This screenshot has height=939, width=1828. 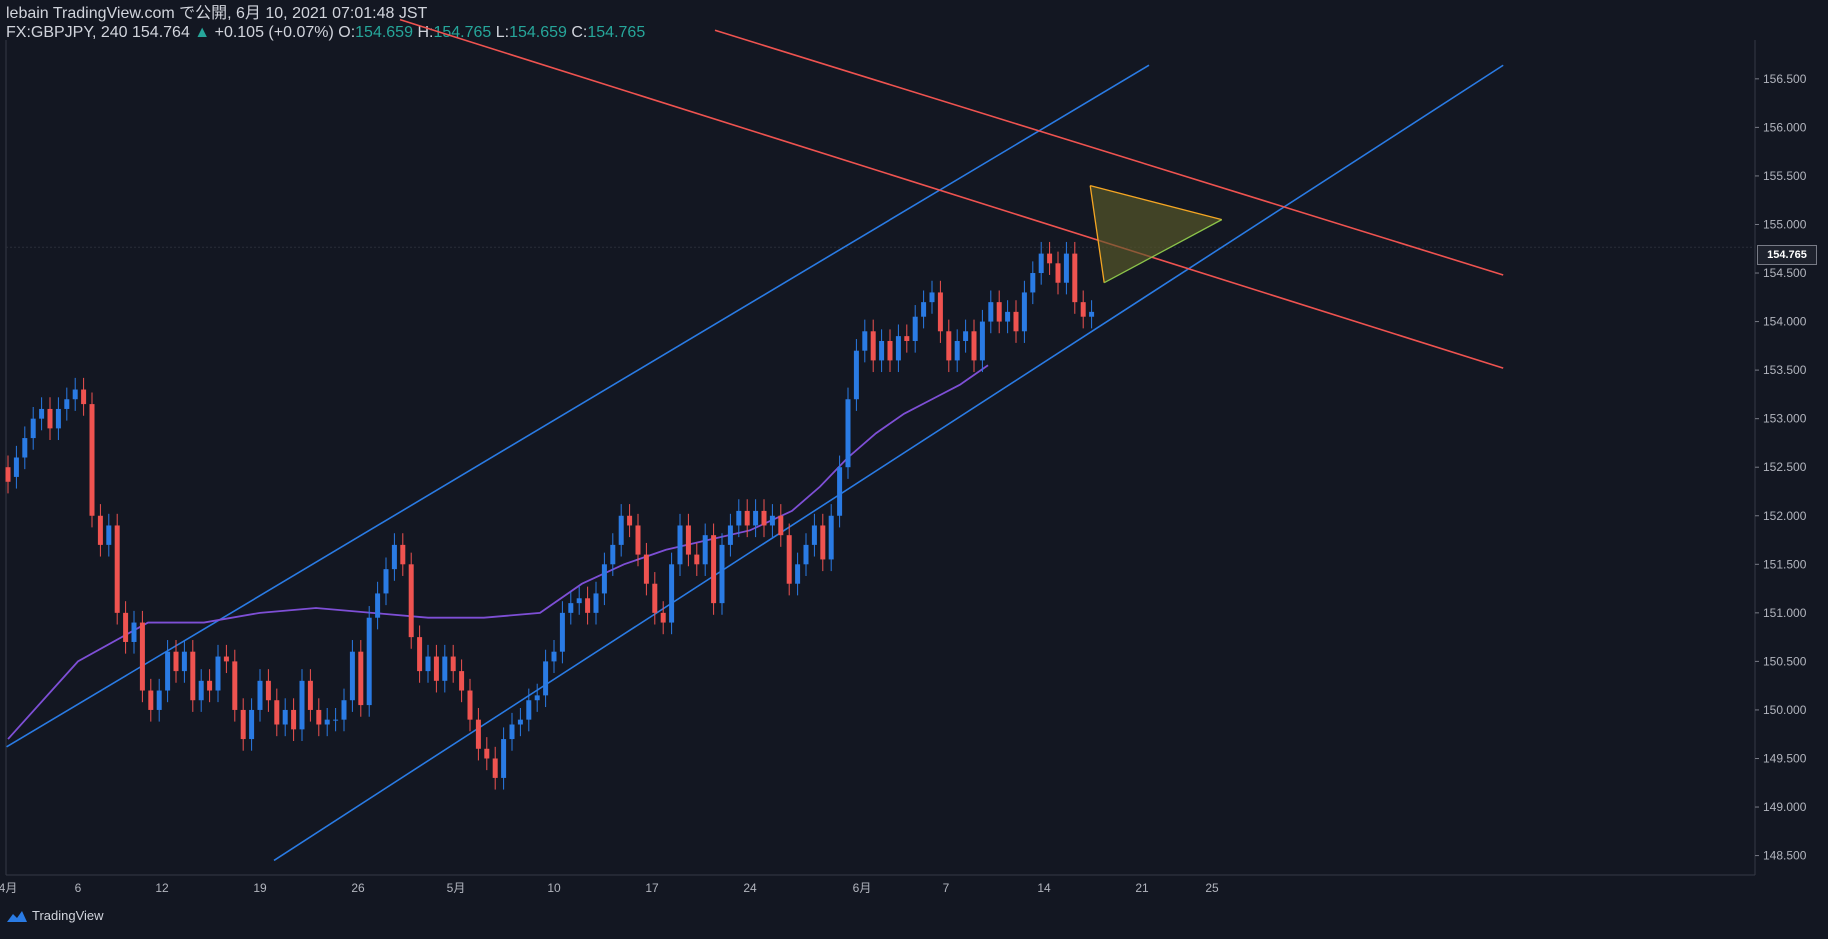 What do you see at coordinates (862, 888) in the screenshot?
I see `x-tick-label: 6月` at bounding box center [862, 888].